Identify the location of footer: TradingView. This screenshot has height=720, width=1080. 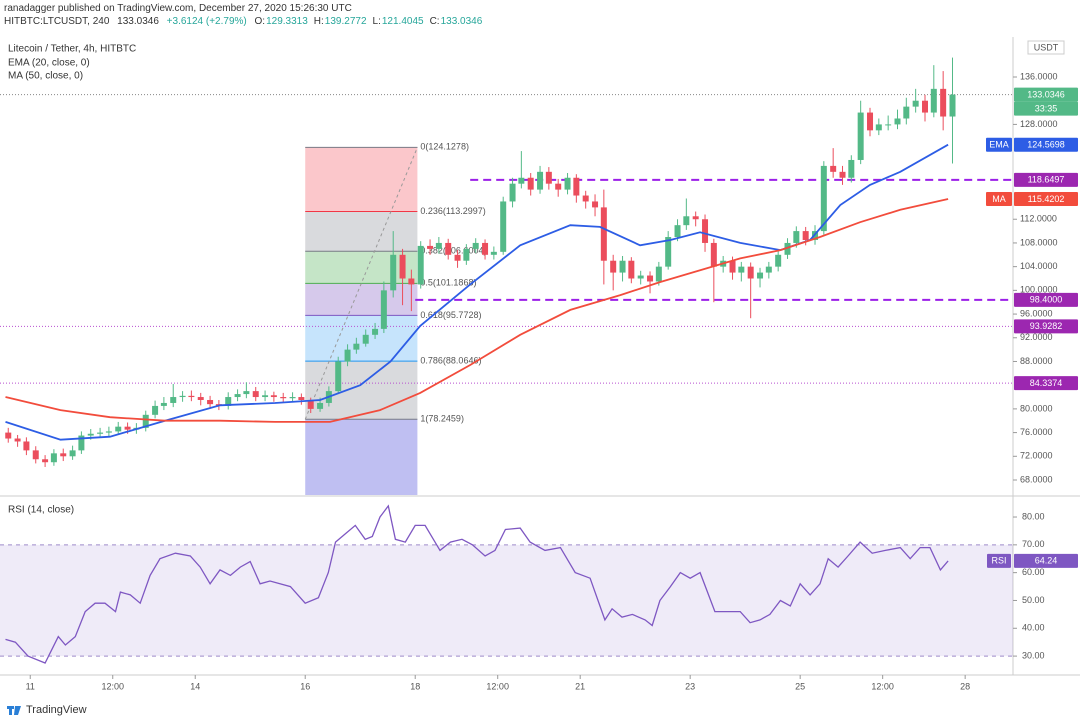
(46, 710).